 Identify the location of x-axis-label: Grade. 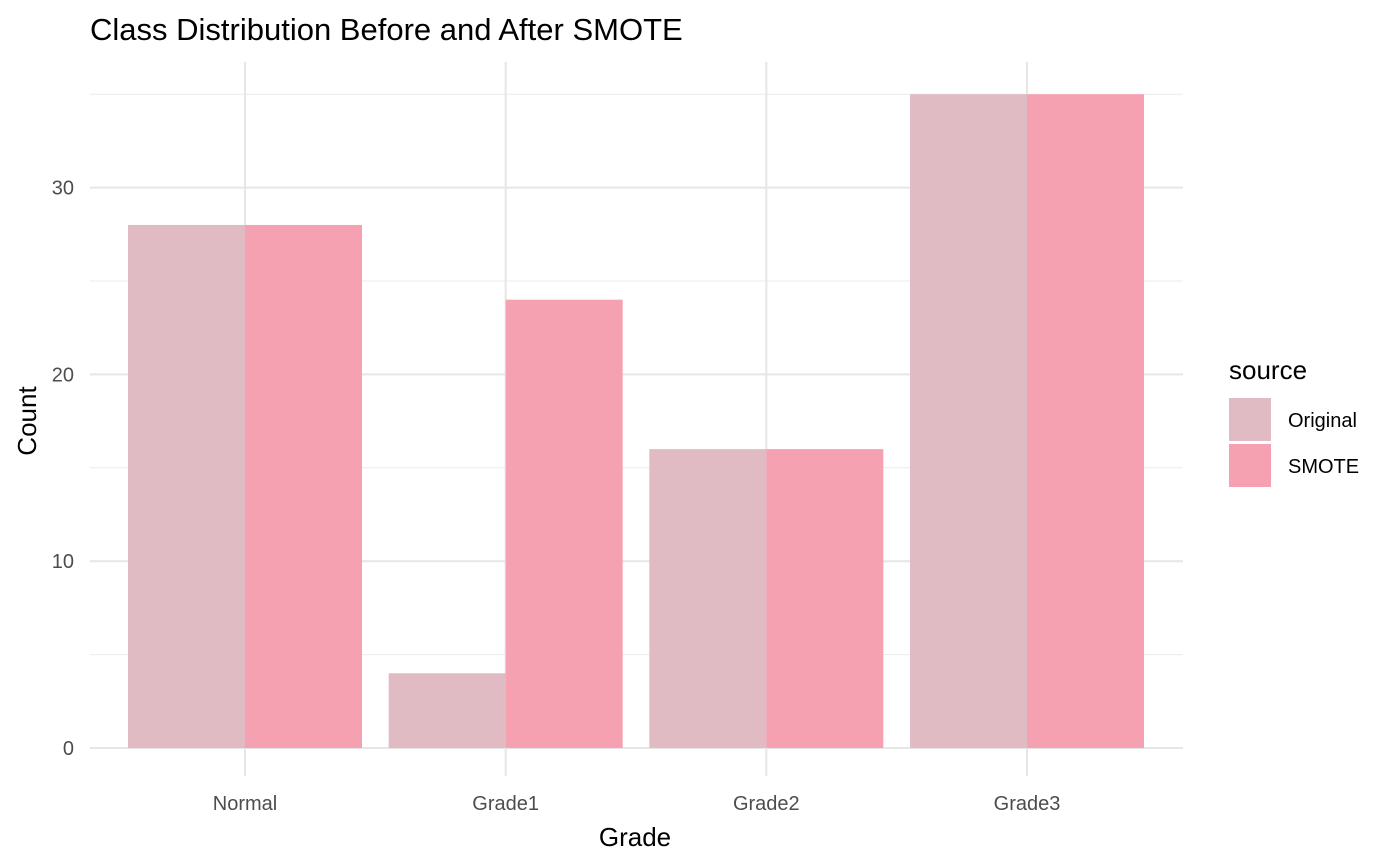
(635, 837).